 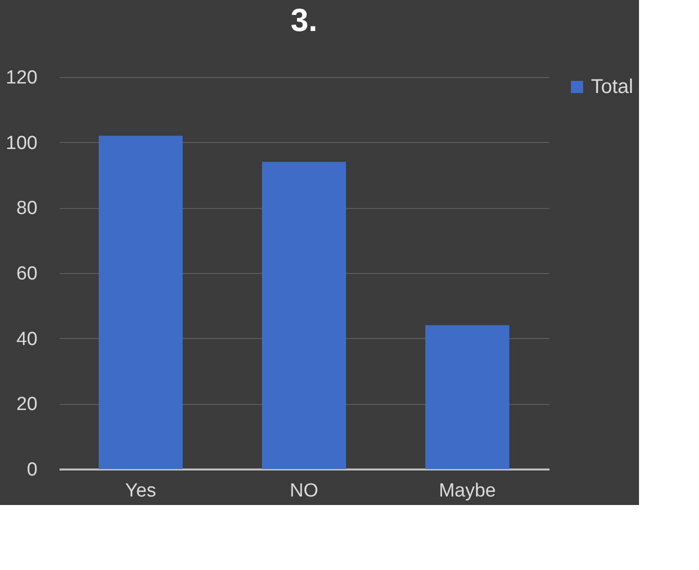 I want to click on y-tick-label: 100, so click(x=22, y=143).